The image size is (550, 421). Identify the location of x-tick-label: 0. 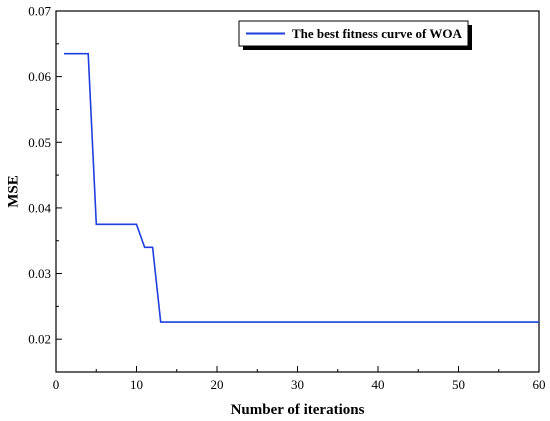
(56, 384).